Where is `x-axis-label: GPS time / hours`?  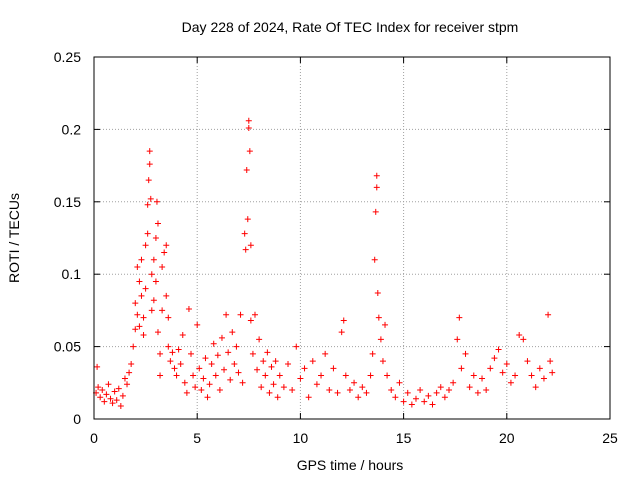 x-axis-label: GPS time / hours is located at coordinates (350, 465).